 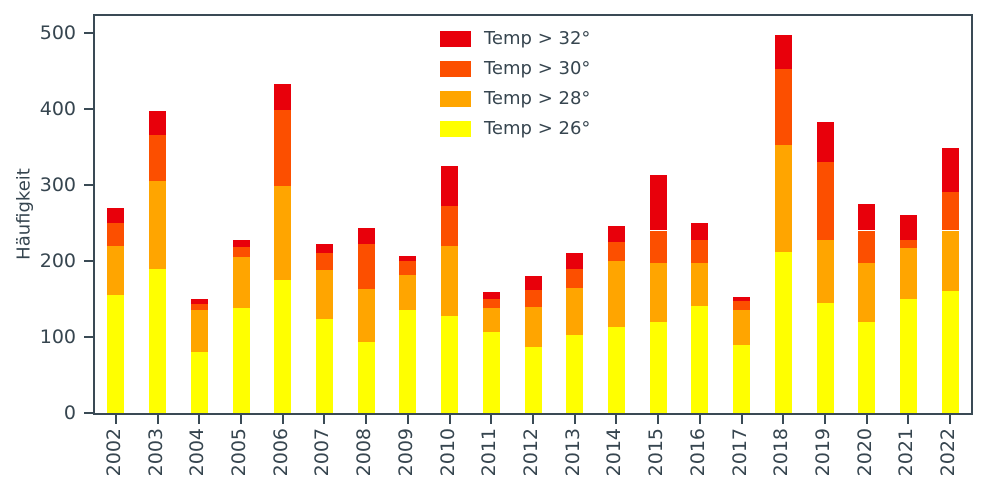 I want to click on y-tick-label: 300, so click(x=57, y=184).